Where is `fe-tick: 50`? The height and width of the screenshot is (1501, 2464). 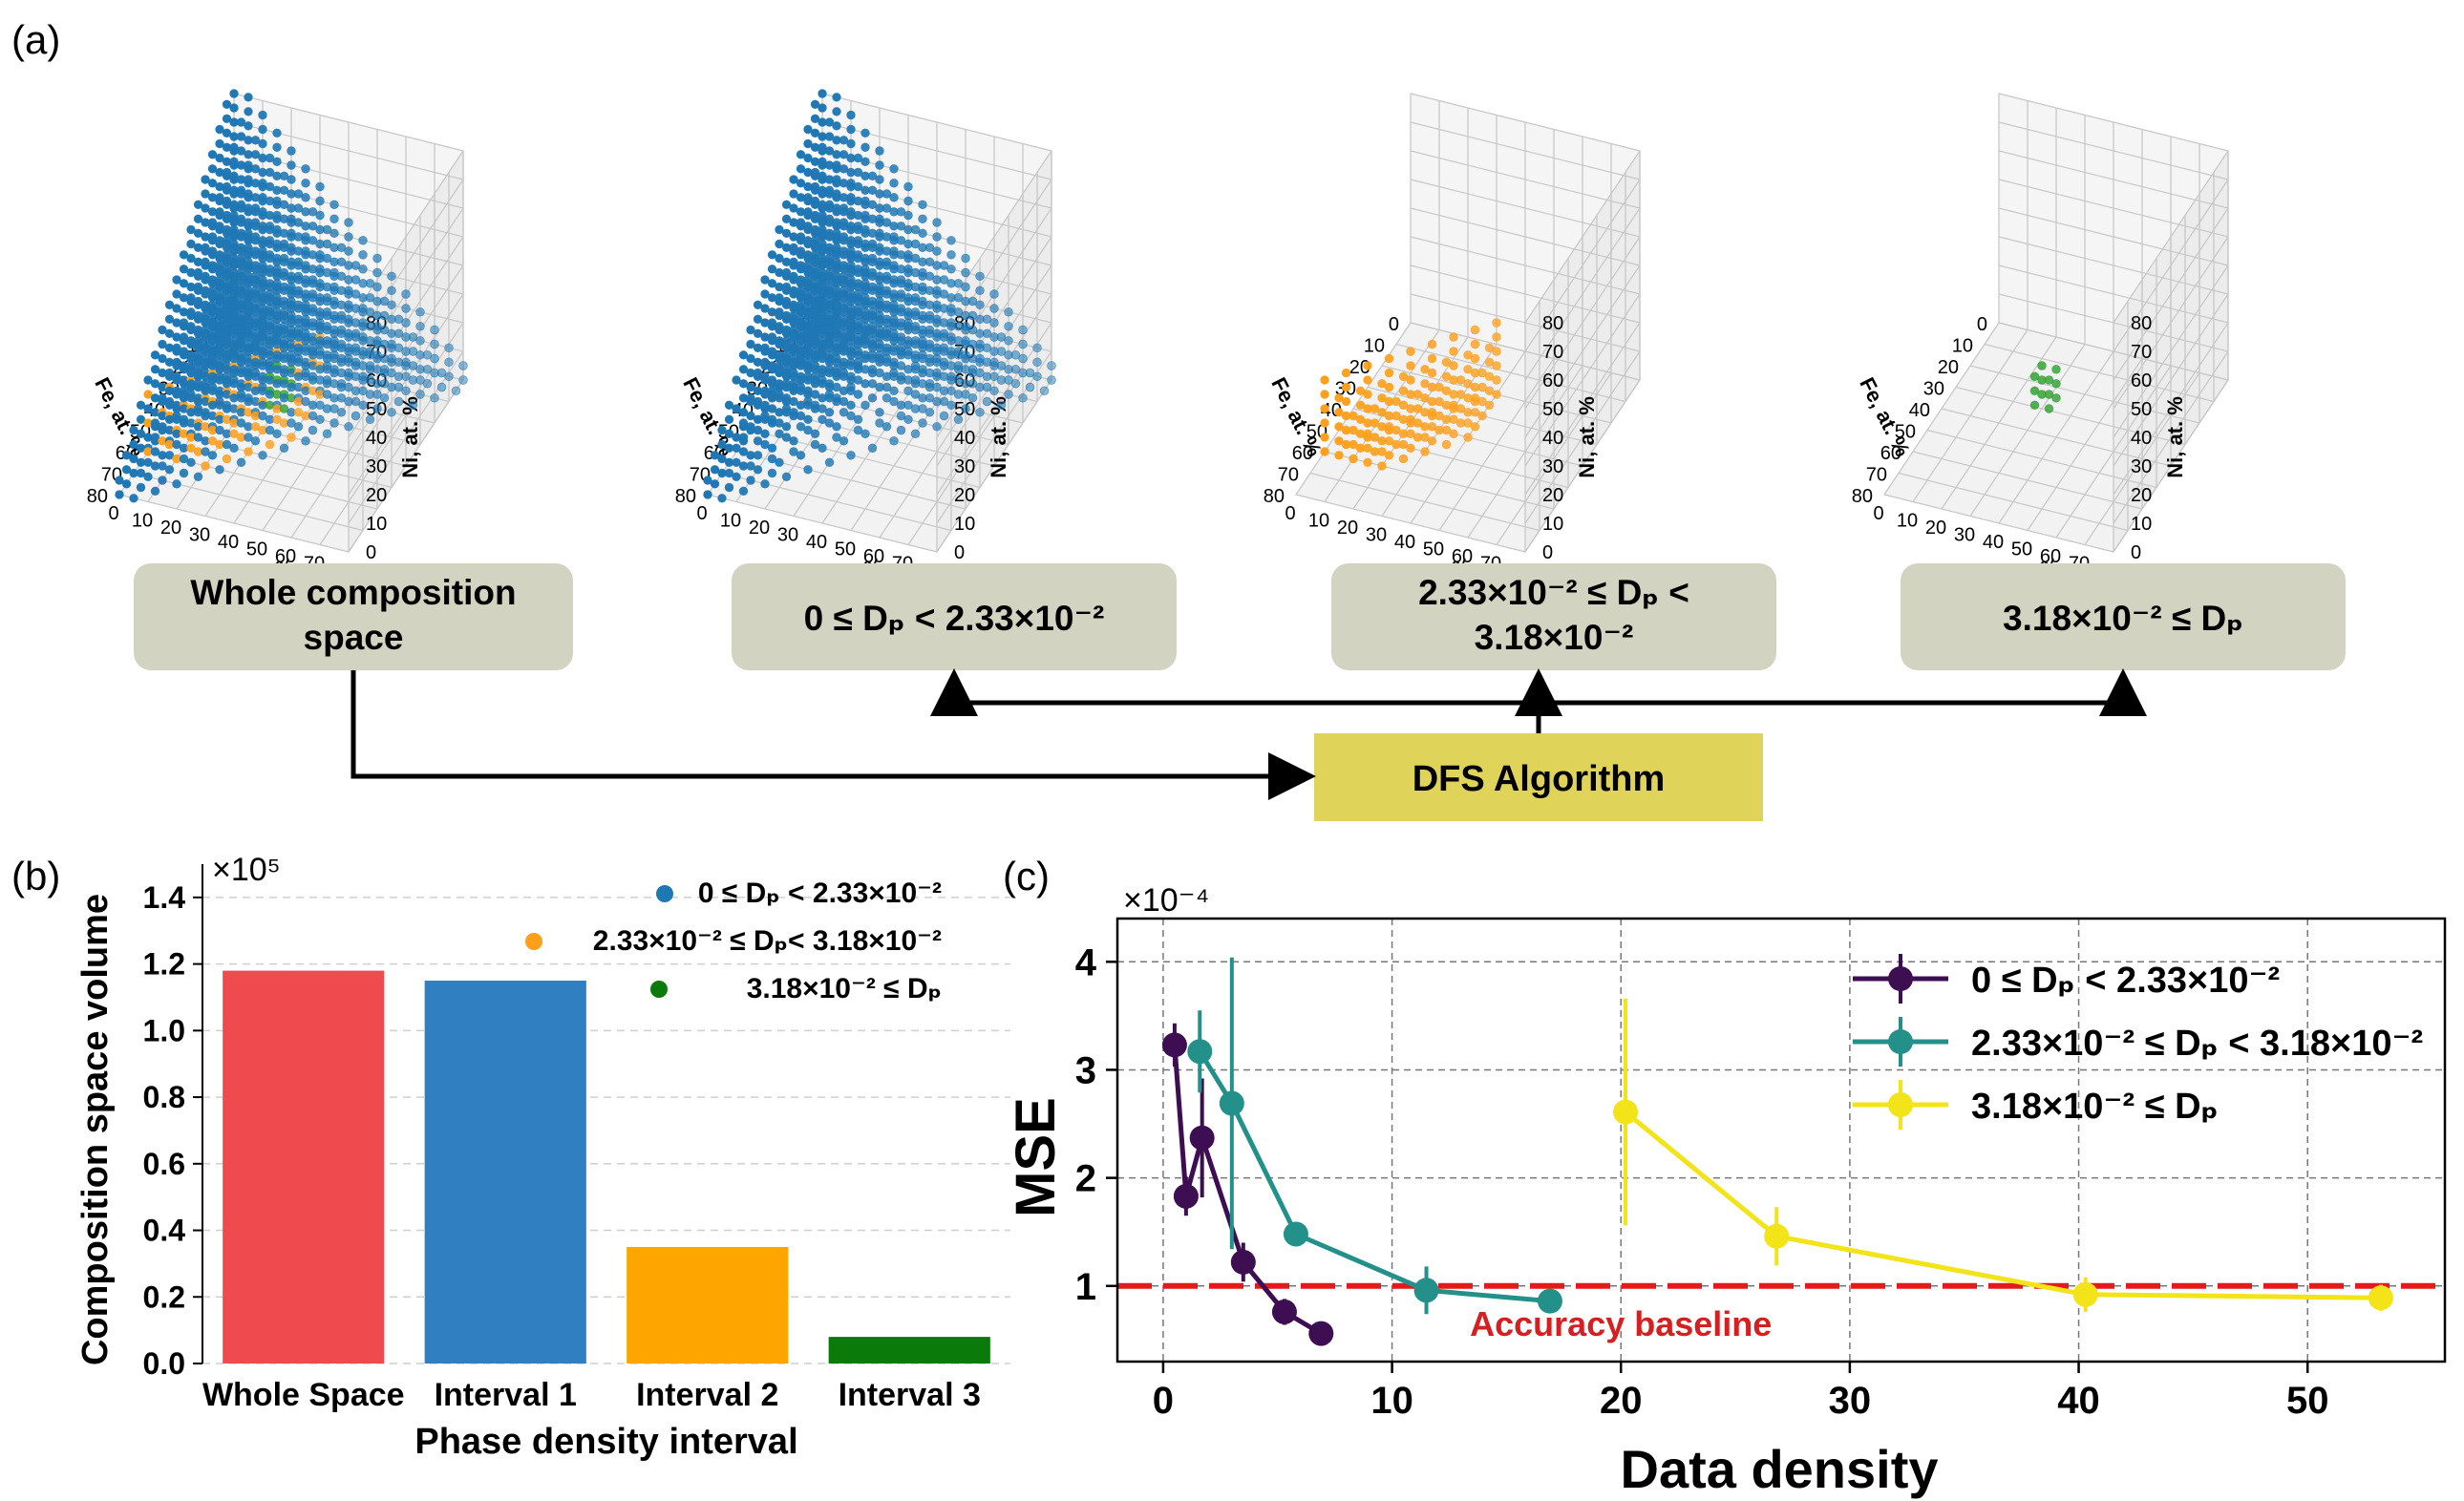 fe-tick: 50 is located at coordinates (1905, 433).